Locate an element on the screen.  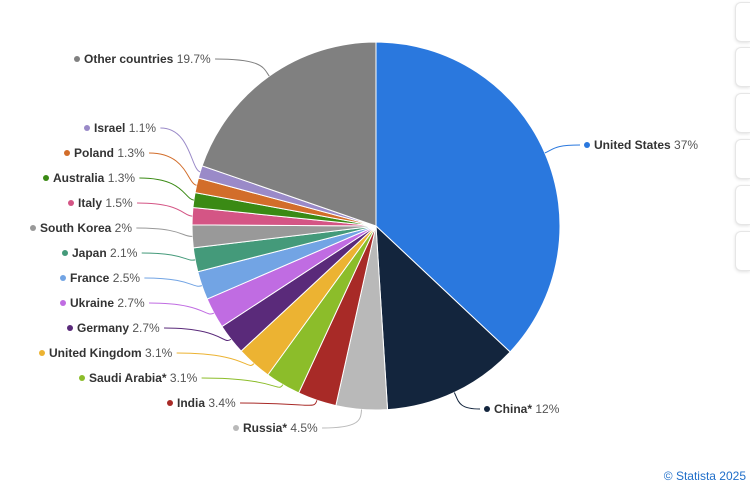
data-label-11: South Korea 2% is located at coordinates (86, 228).